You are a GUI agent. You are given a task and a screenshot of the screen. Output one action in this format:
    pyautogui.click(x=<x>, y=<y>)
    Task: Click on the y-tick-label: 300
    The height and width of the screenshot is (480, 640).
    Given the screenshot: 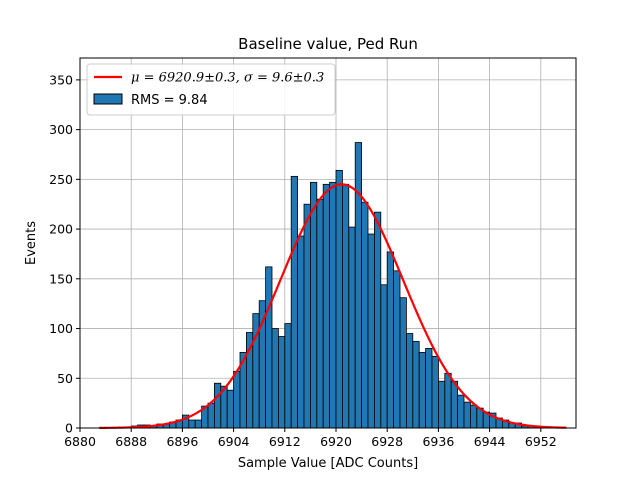 What is the action you would take?
    pyautogui.click(x=61, y=129)
    